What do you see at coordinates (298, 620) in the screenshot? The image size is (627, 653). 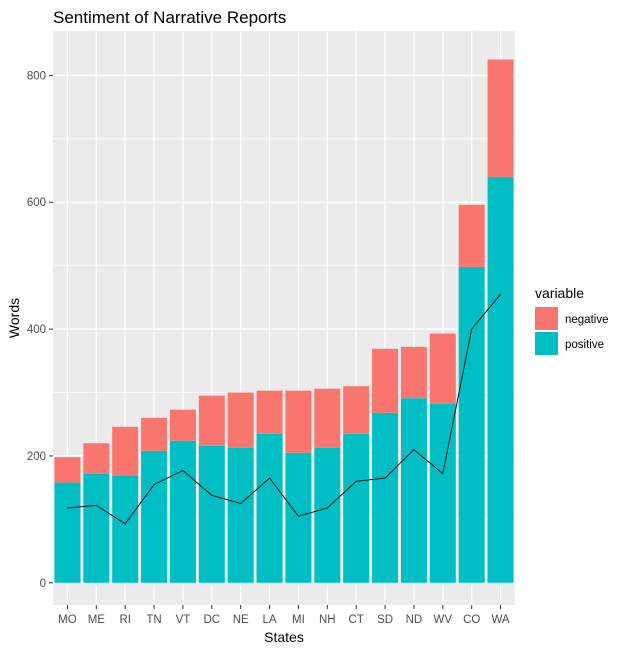 I see `x-tick-label-mi: MI` at bounding box center [298, 620].